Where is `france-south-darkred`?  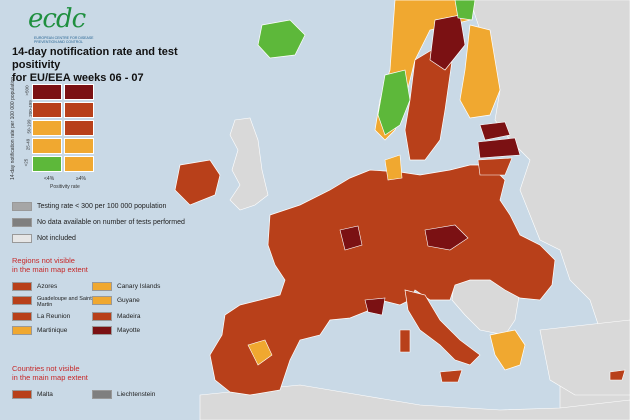 france-south-darkred is located at coordinates (375, 306).